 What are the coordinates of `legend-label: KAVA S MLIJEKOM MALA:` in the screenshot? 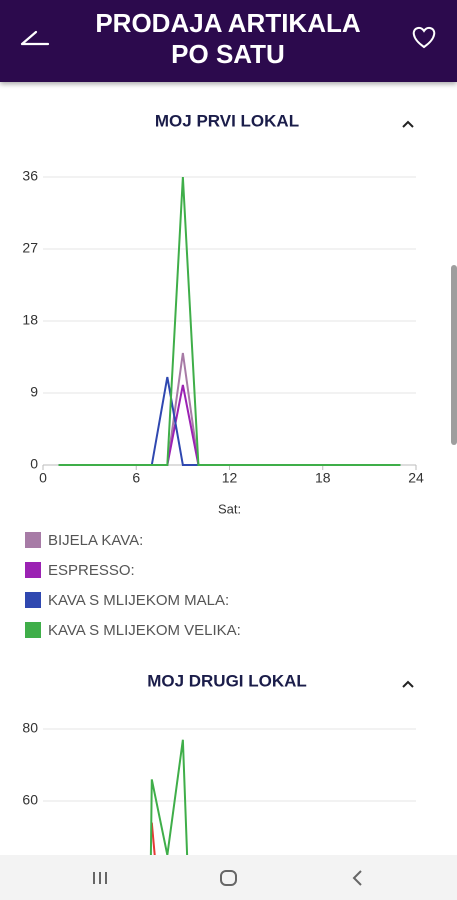 It's located at (138, 600).